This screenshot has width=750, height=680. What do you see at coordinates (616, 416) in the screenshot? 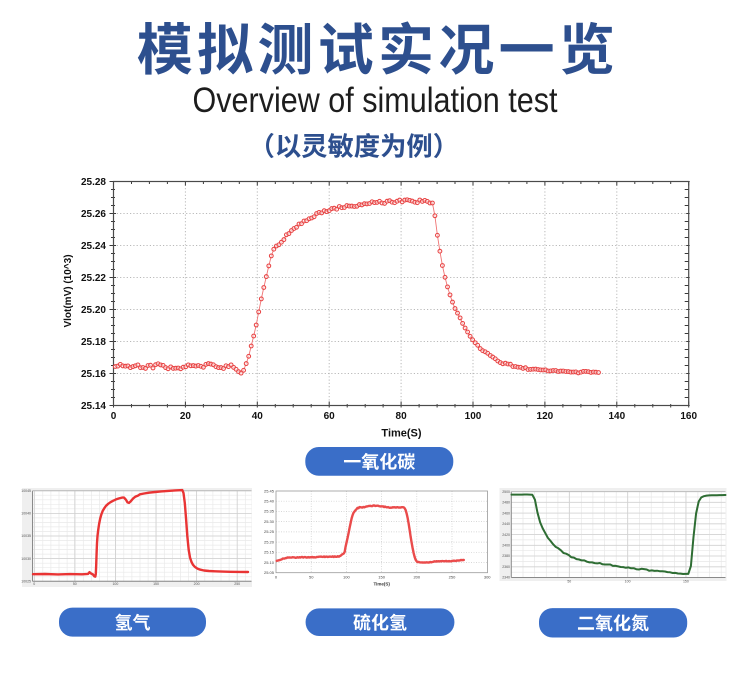
I see `svg-text: 140` at bounding box center [616, 416].